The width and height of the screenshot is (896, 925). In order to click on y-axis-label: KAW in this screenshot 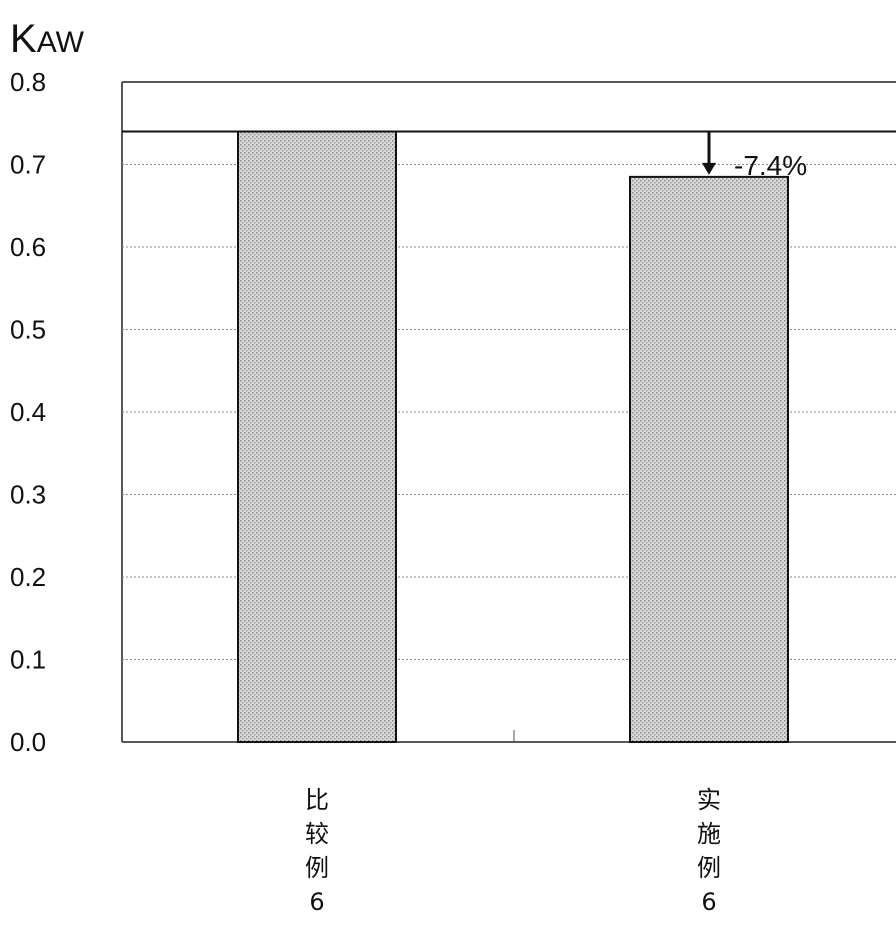, I will do `click(47, 39)`.